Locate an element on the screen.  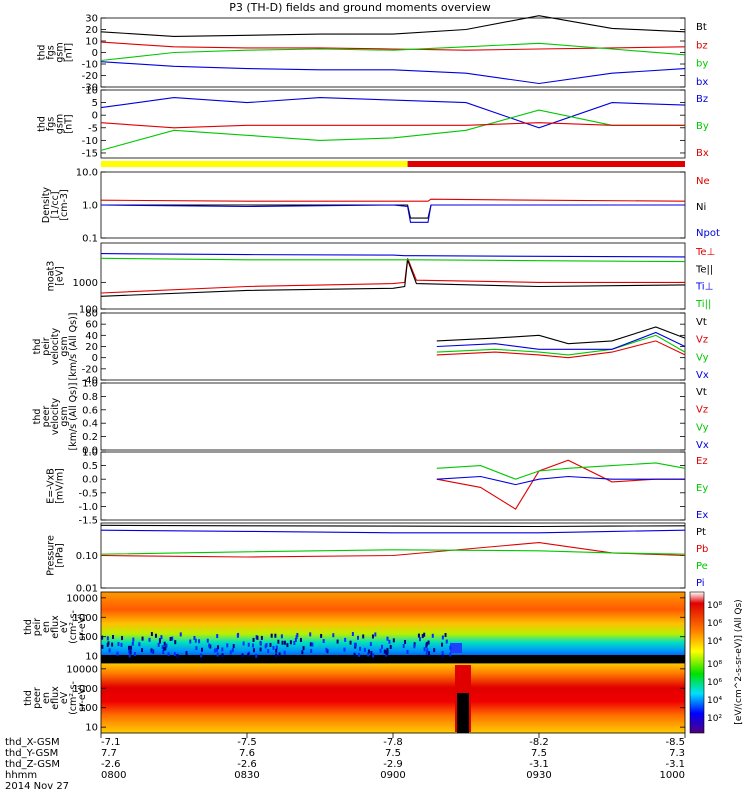
series-line-Ex is located at coordinates (560, 480).